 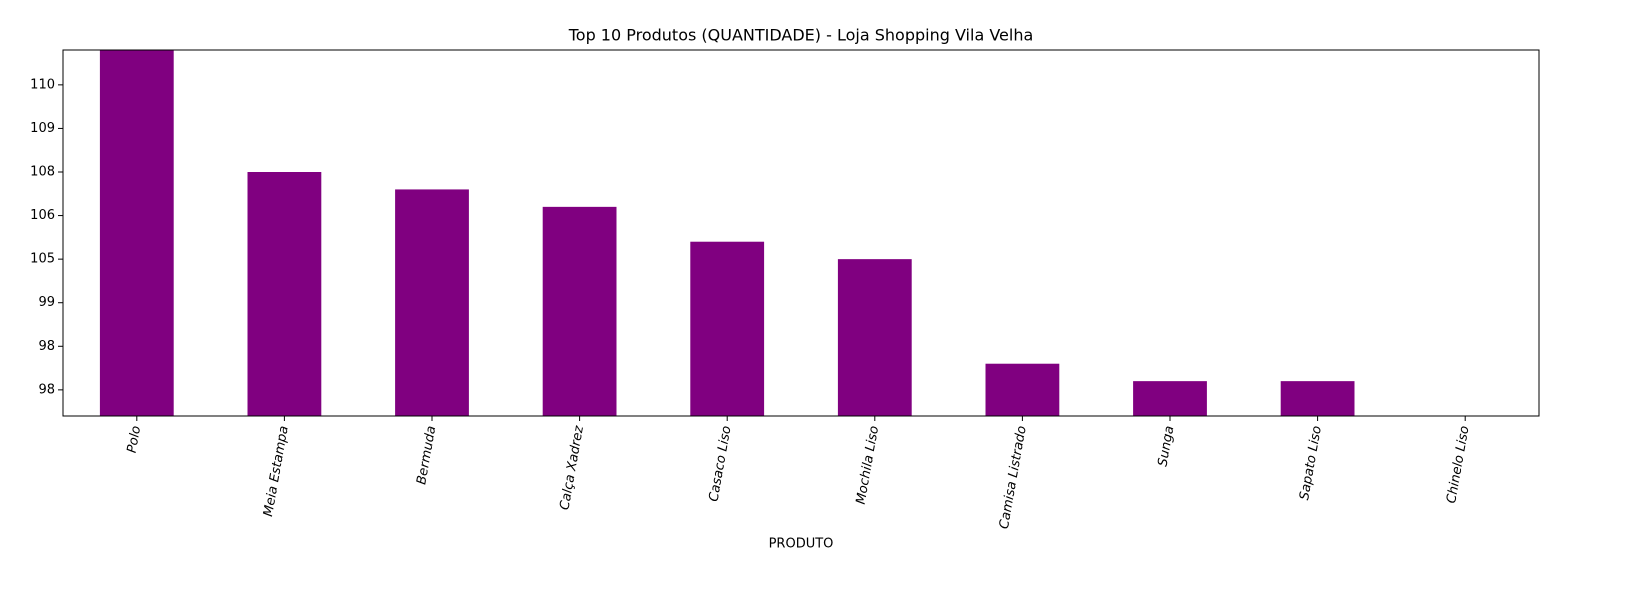 What do you see at coordinates (868, 465) in the screenshot?
I see `x-tick-label: Mochila Liso` at bounding box center [868, 465].